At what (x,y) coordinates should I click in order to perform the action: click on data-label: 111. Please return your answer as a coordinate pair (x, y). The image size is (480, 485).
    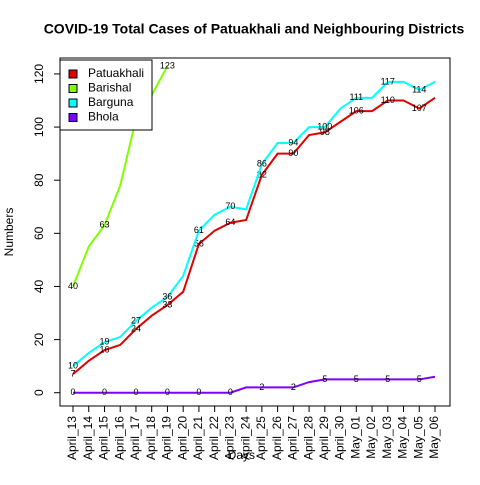
    Looking at the image, I should click on (356, 97).